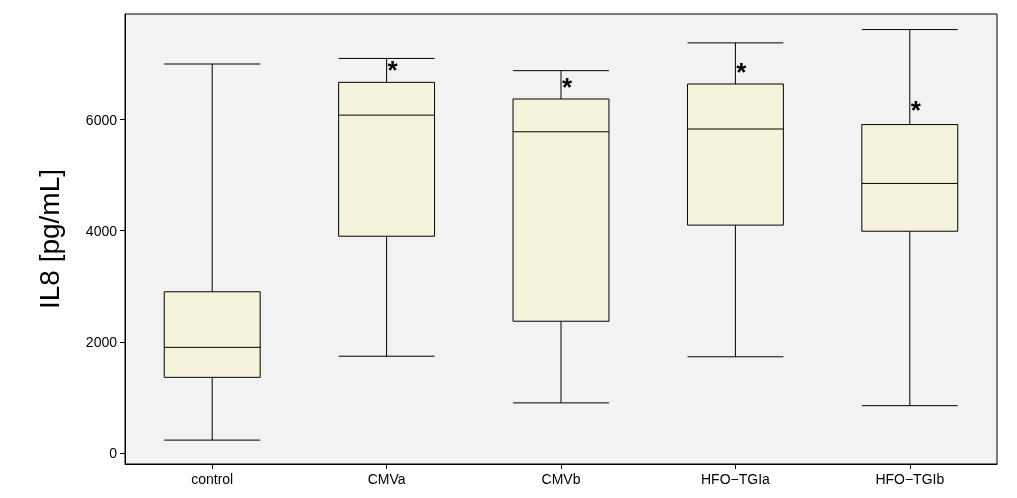 The image size is (1017, 498). Describe the element at coordinates (212, 479) in the screenshot. I see `x-tick-label: control` at that location.